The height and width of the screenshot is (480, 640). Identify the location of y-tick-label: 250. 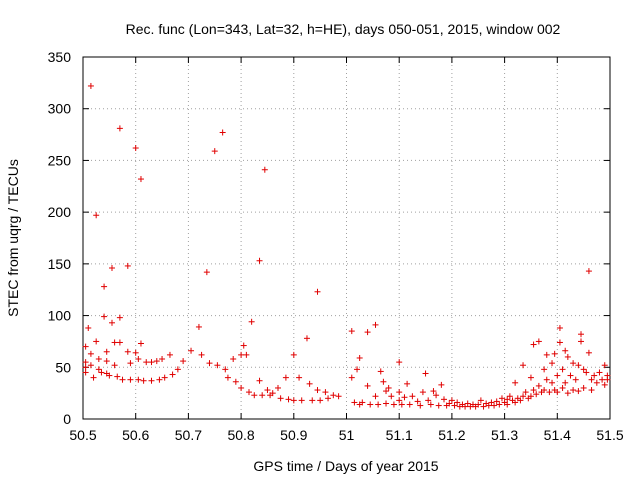
(60, 160).